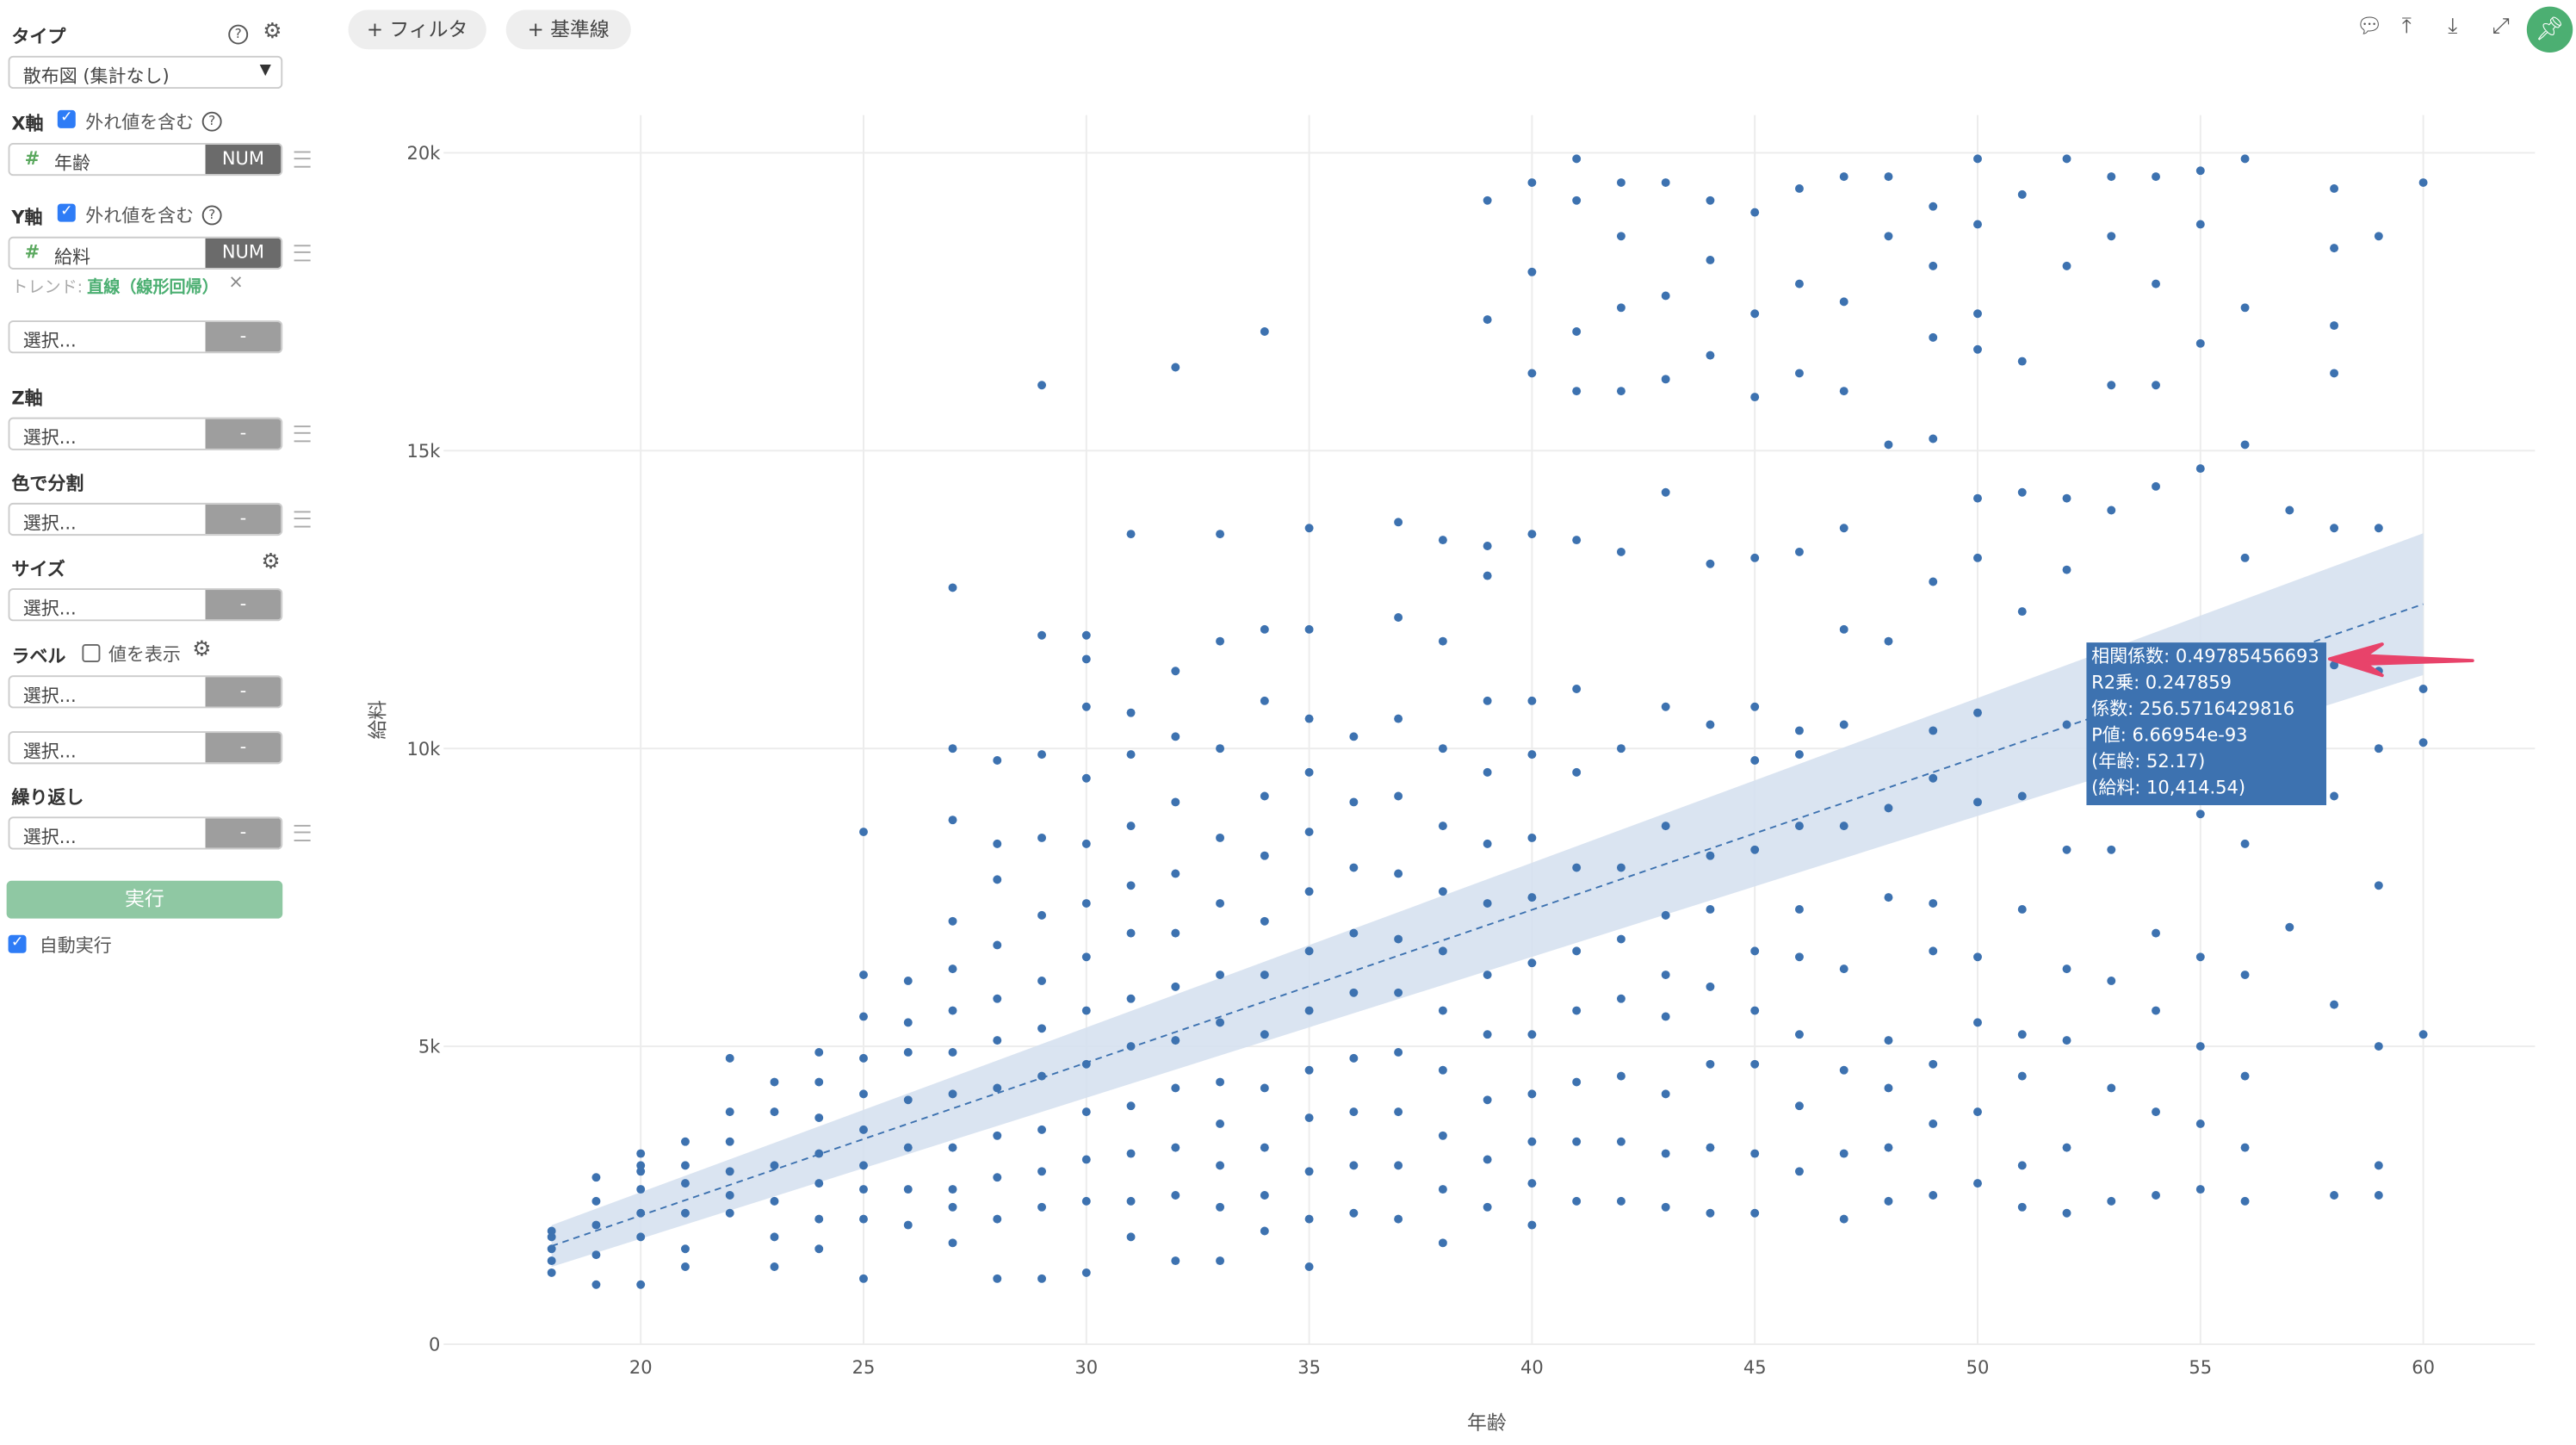  What do you see at coordinates (2406, 28) in the screenshot?
I see `upload-icon: ⤒` at bounding box center [2406, 28].